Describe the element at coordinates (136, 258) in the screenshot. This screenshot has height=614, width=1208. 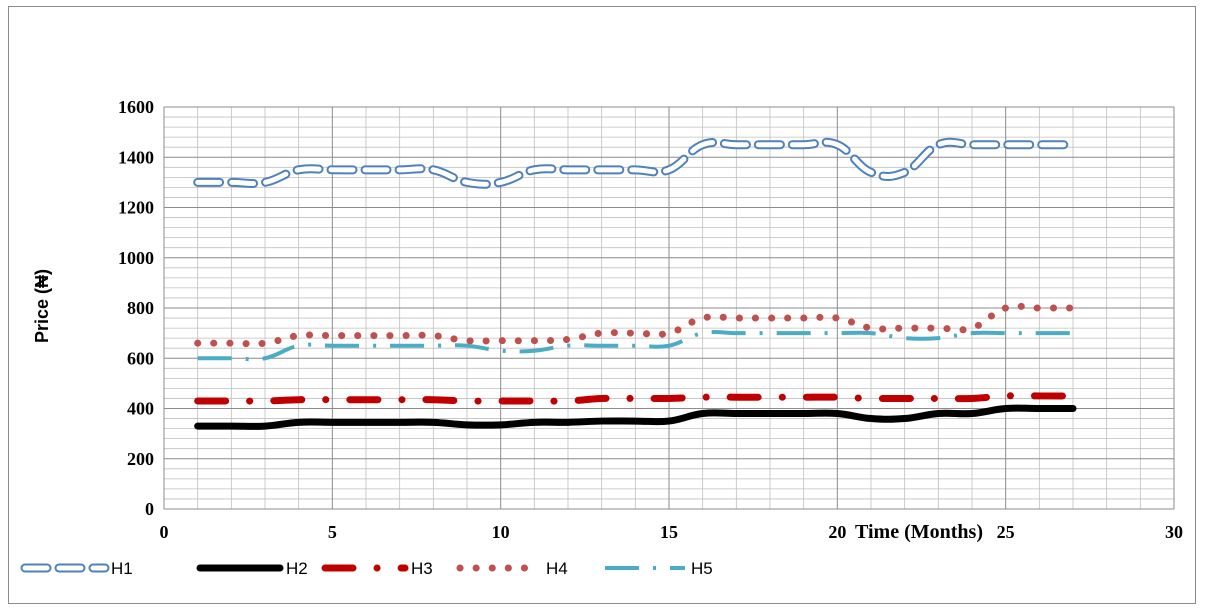
I see `y-tick-label: 1000` at that location.